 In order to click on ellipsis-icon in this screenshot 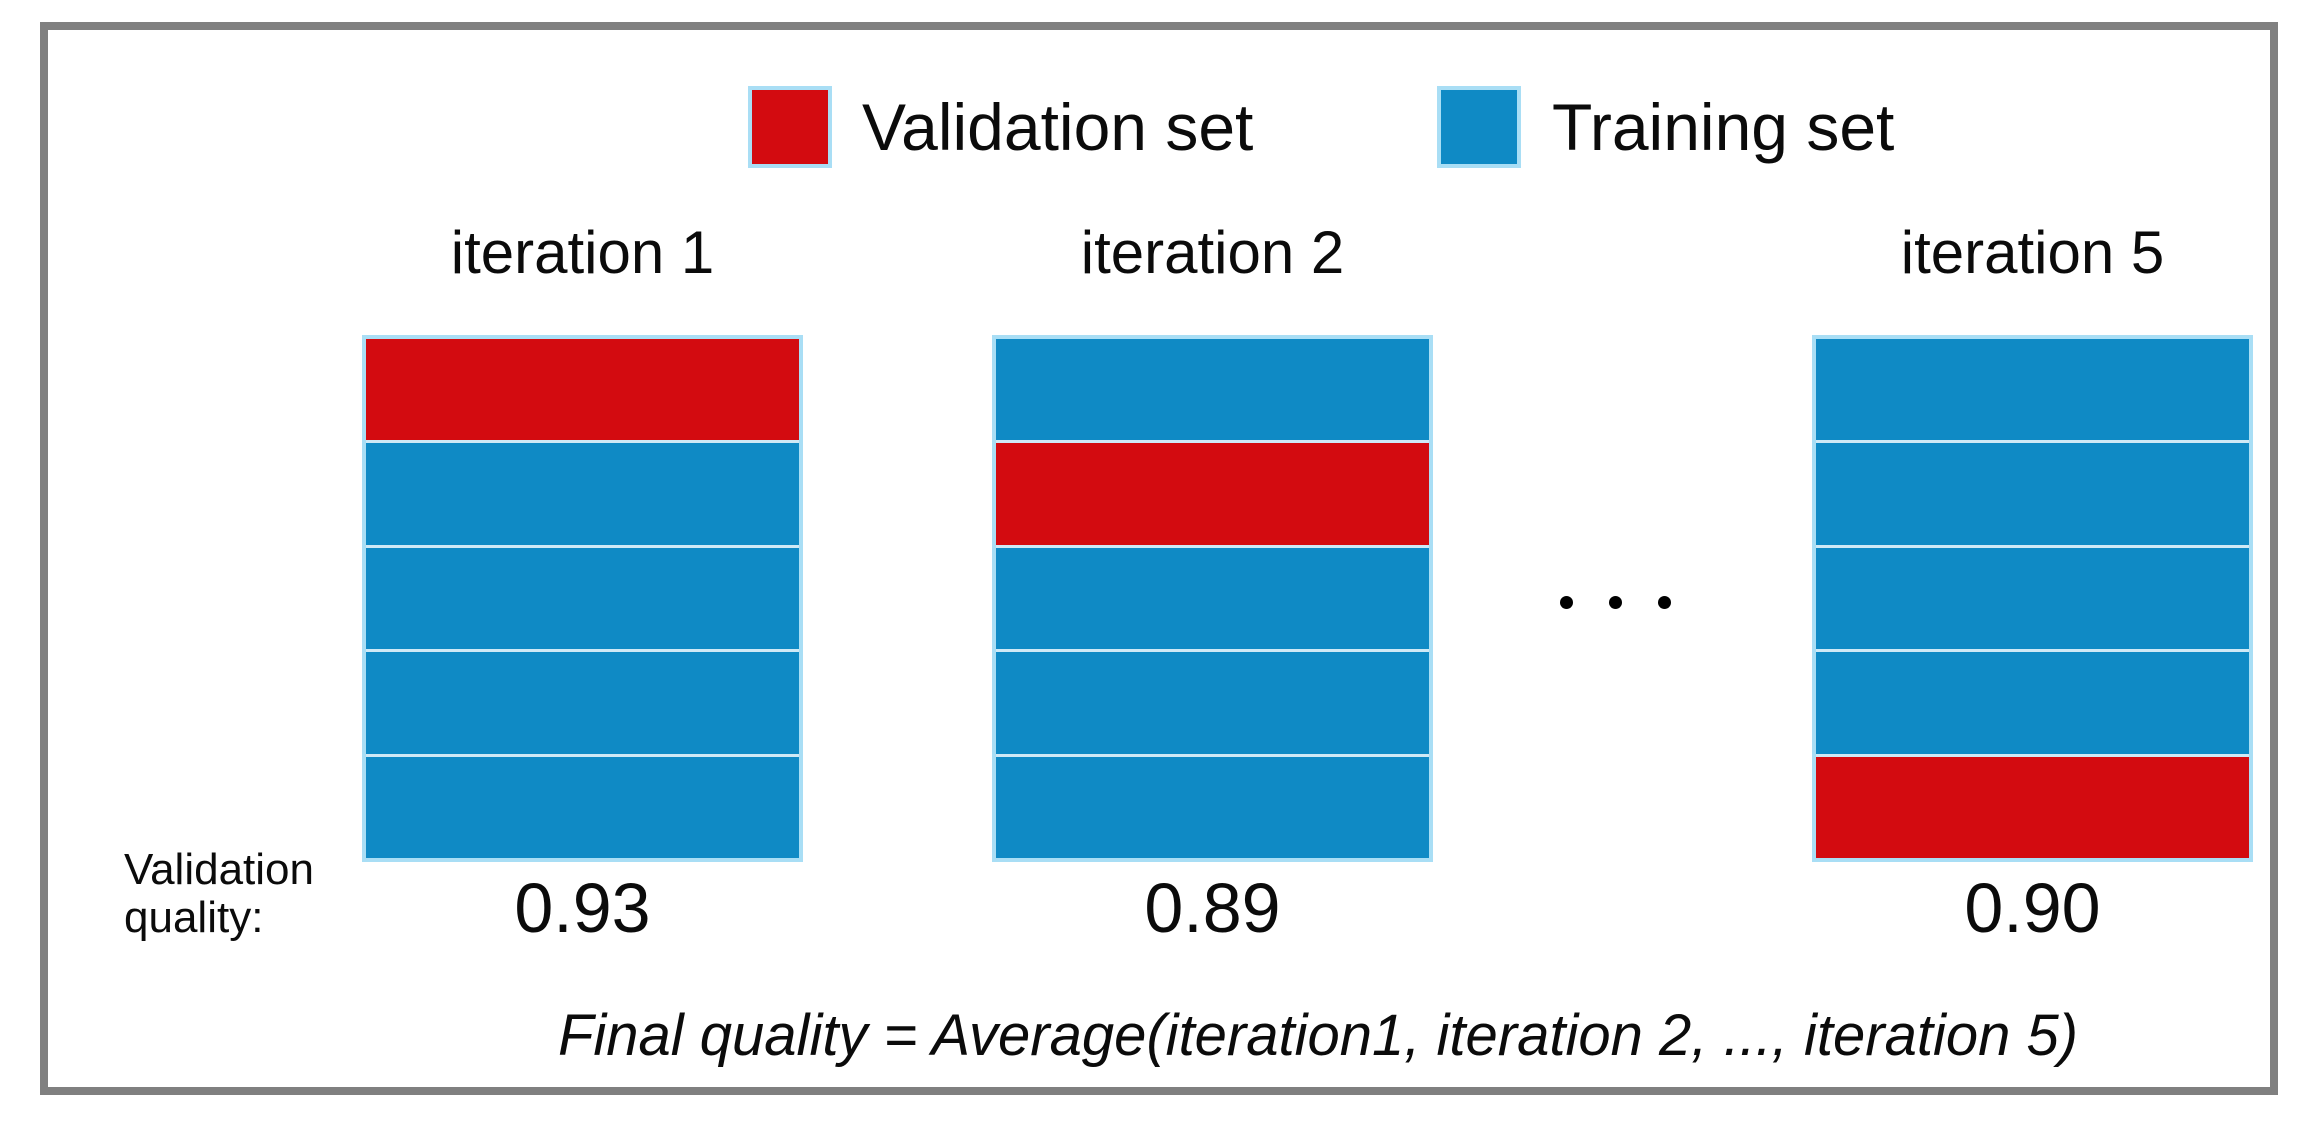, I will do `click(1615, 602)`.